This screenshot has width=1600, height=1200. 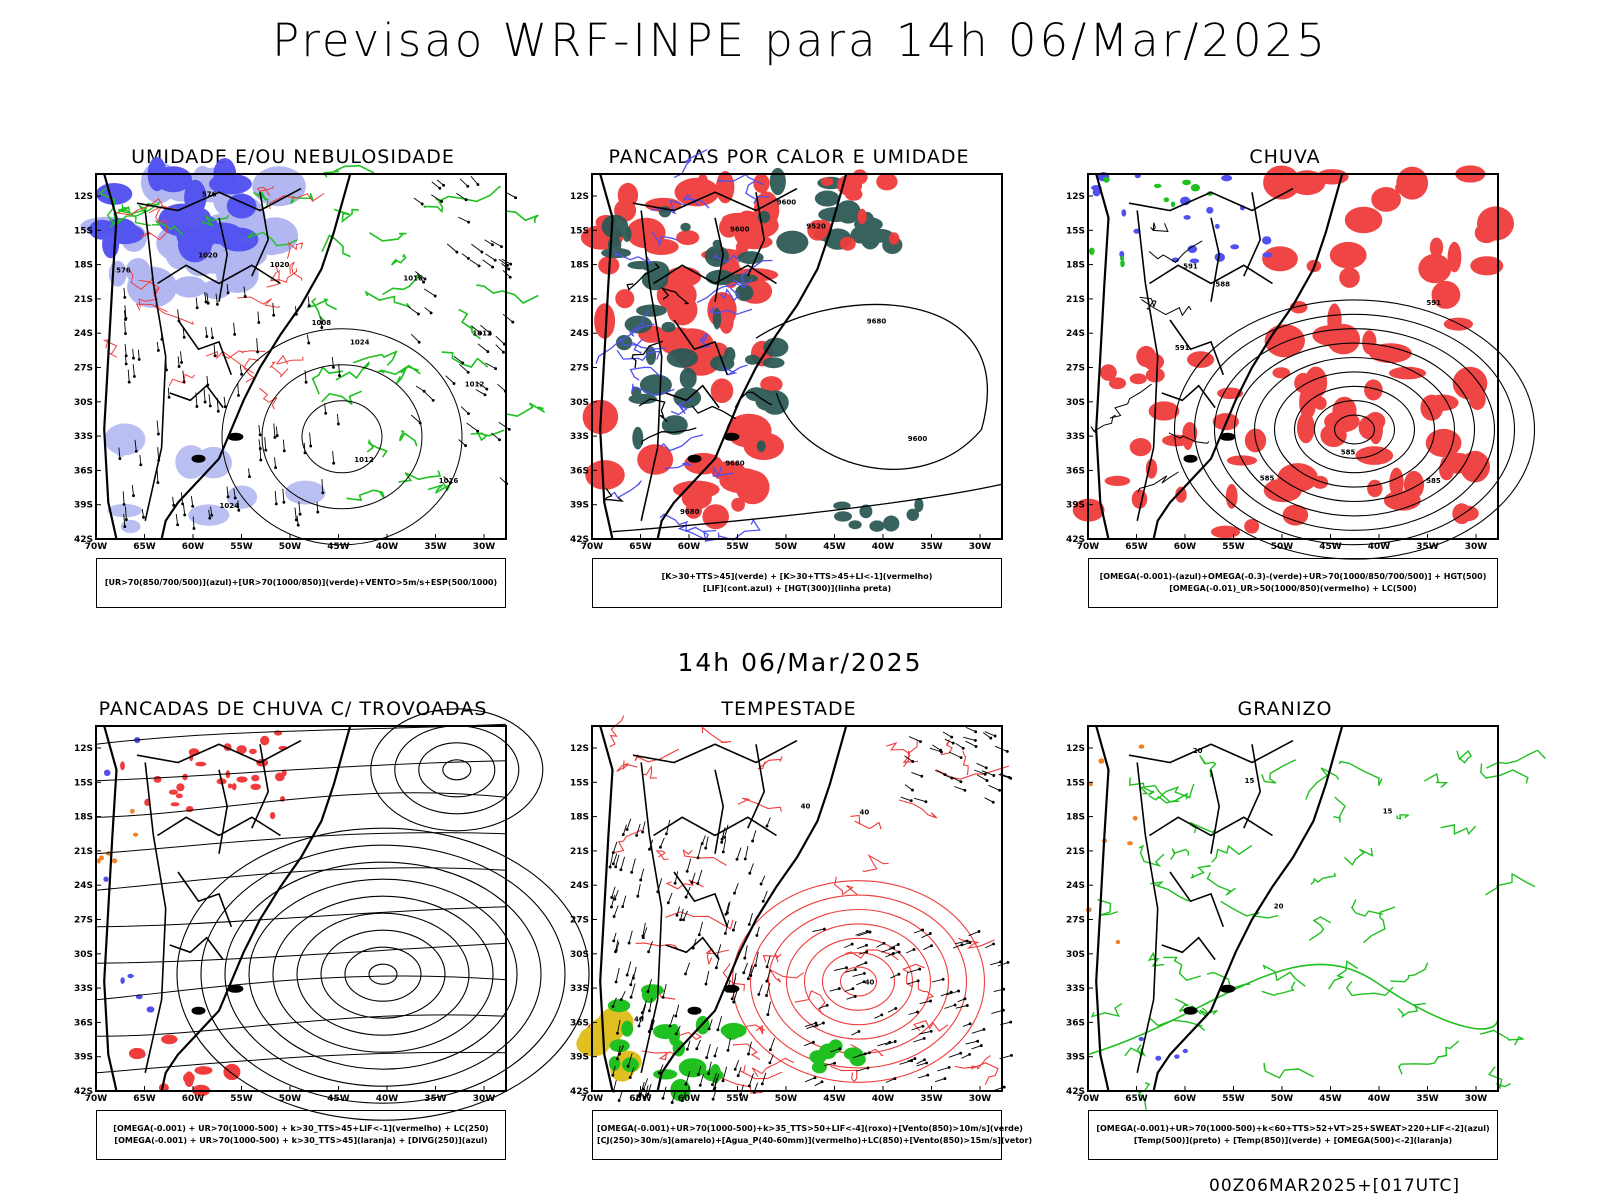 I want to click on contour-label: 40, so click(x=865, y=812).